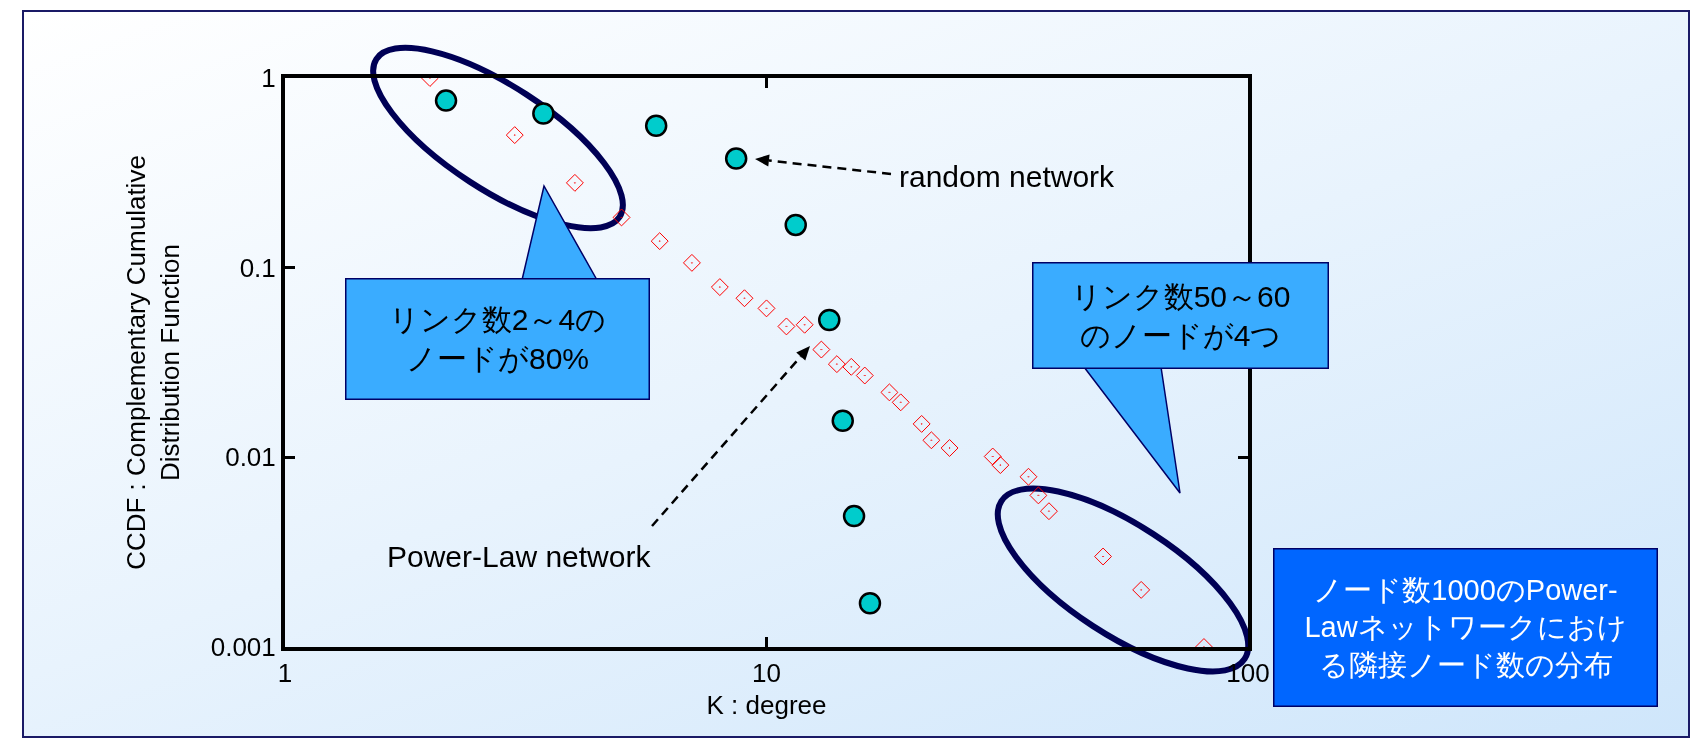  I want to click on x-axis-title: K : degree, so click(766, 705).